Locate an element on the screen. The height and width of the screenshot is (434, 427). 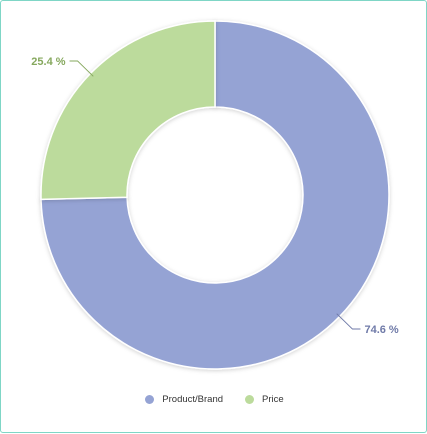
legend-item-product-brand: Product/Brand is located at coordinates (184, 399).